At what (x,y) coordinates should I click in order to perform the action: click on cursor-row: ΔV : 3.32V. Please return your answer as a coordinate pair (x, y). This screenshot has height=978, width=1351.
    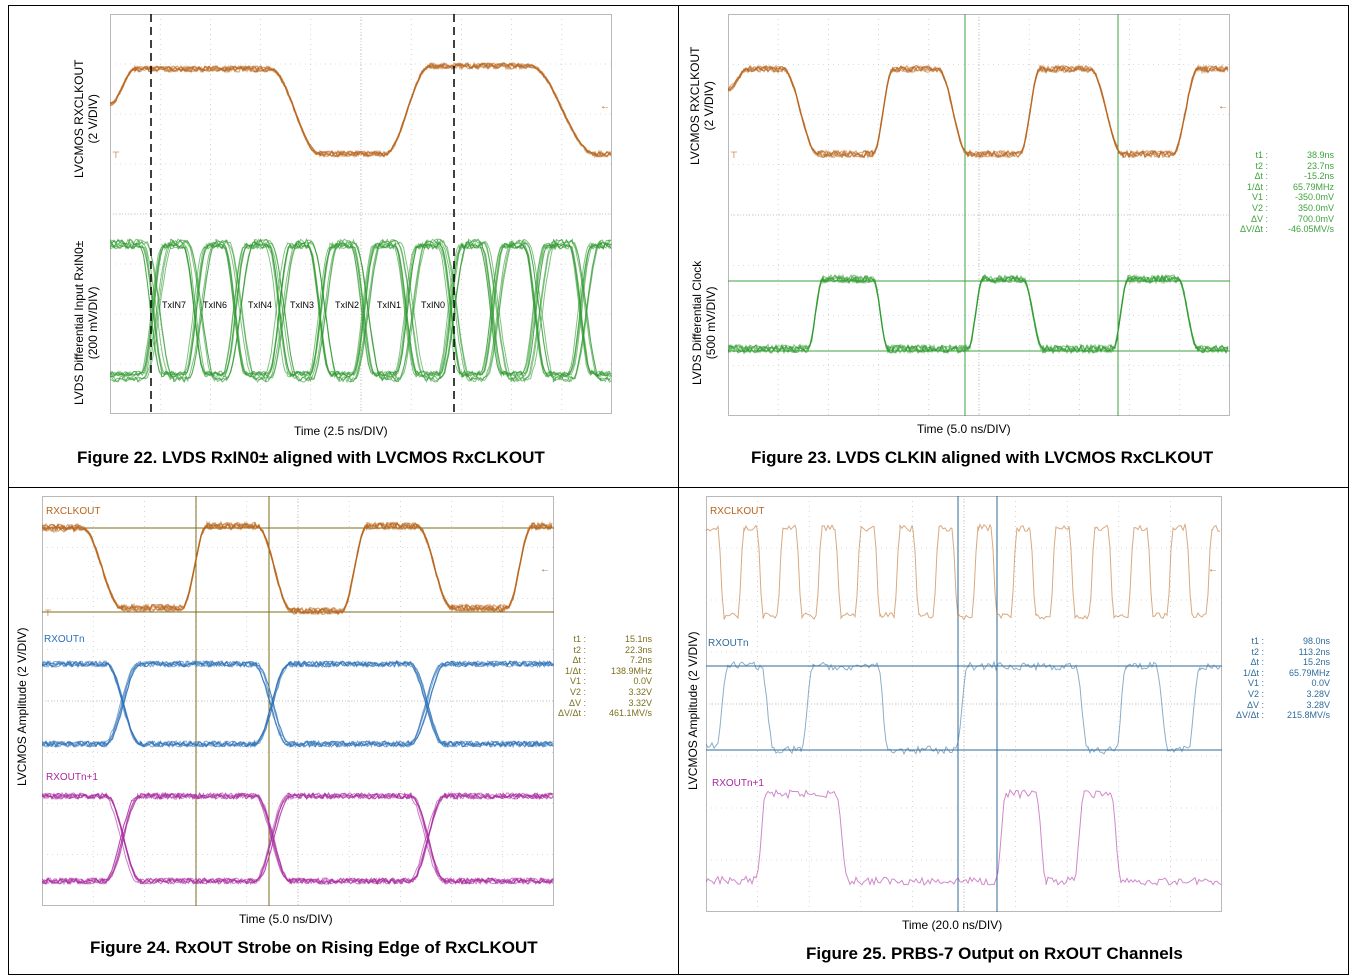
    Looking at the image, I should click on (604, 703).